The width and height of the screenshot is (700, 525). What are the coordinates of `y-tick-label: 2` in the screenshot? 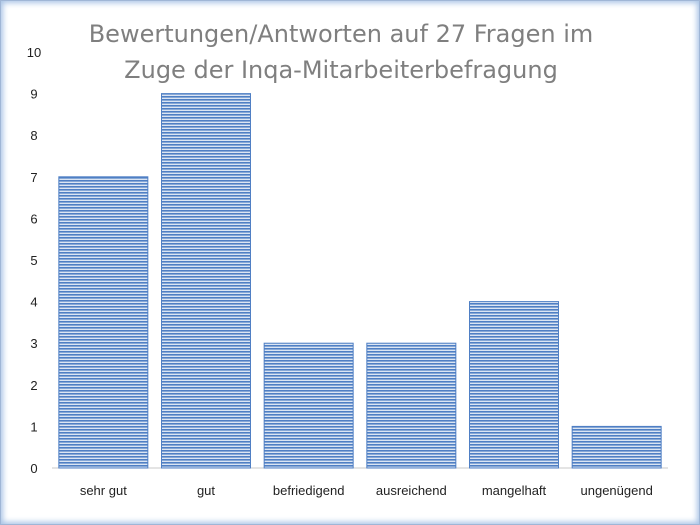 It's located at (33, 385).